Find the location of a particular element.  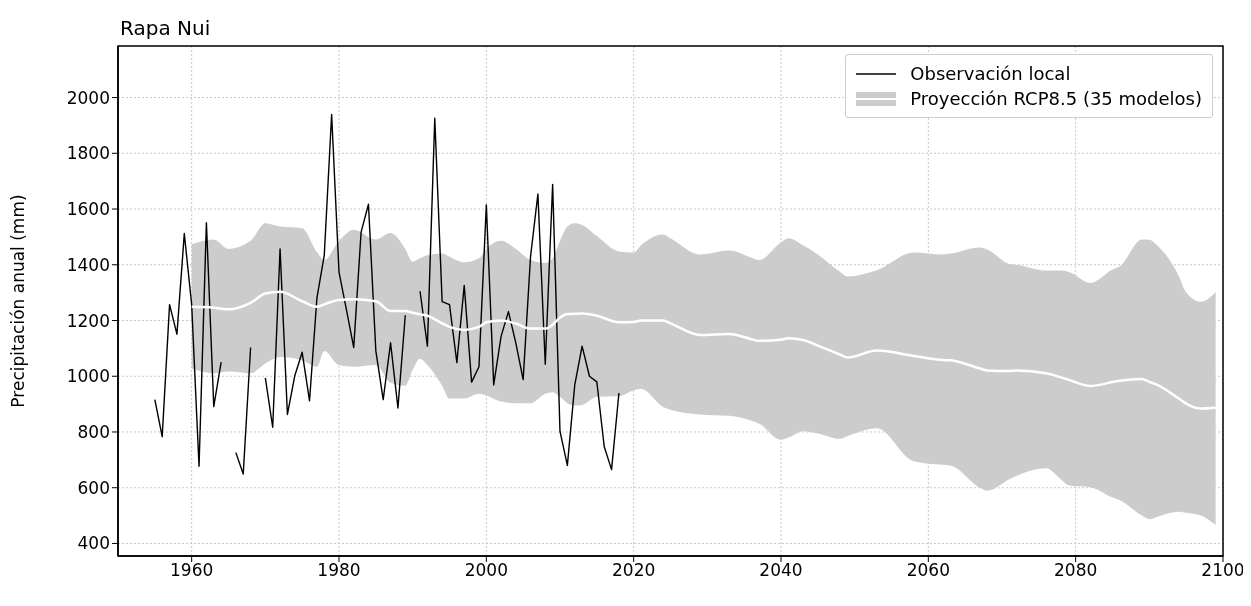

x-tick-label: 2040 is located at coordinates (781, 570).